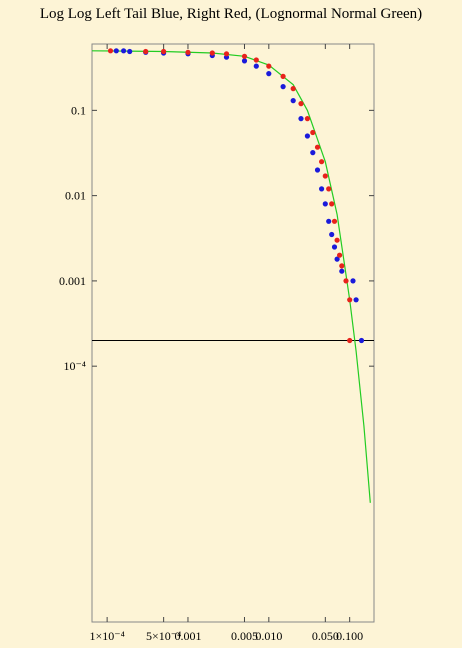  Describe the element at coordinates (74, 366) in the screenshot. I see `y-tick-label: 10⁻⁴` at that location.